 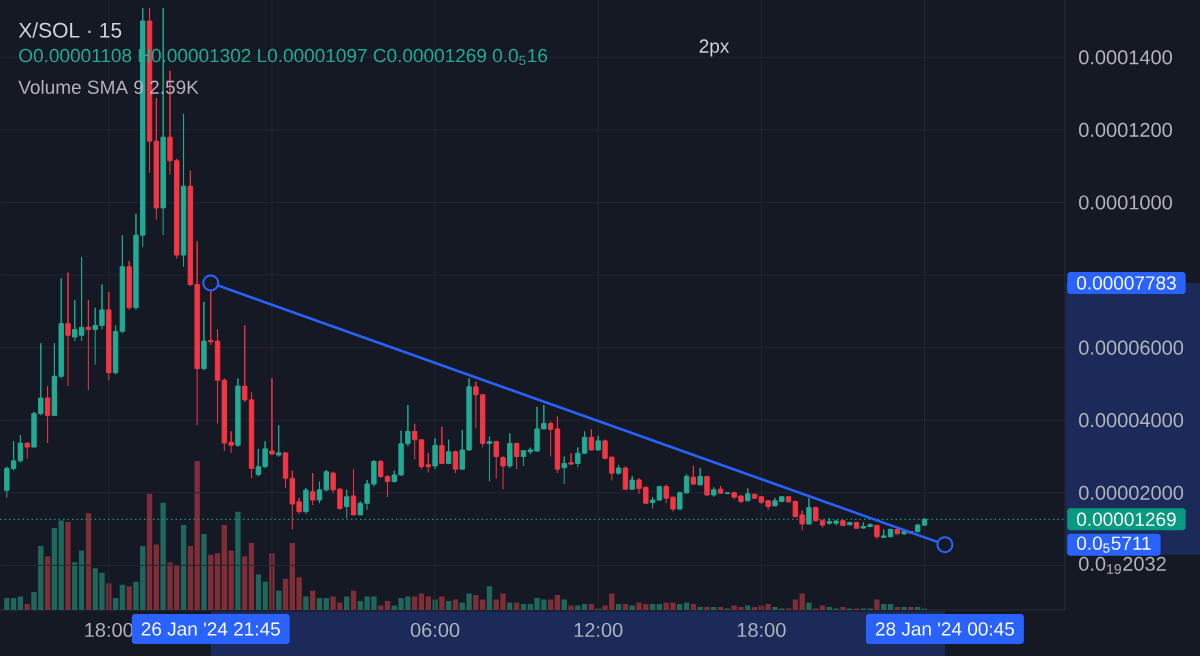 I want to click on y-tick-label: 0.00002000, so click(x=1131, y=492).